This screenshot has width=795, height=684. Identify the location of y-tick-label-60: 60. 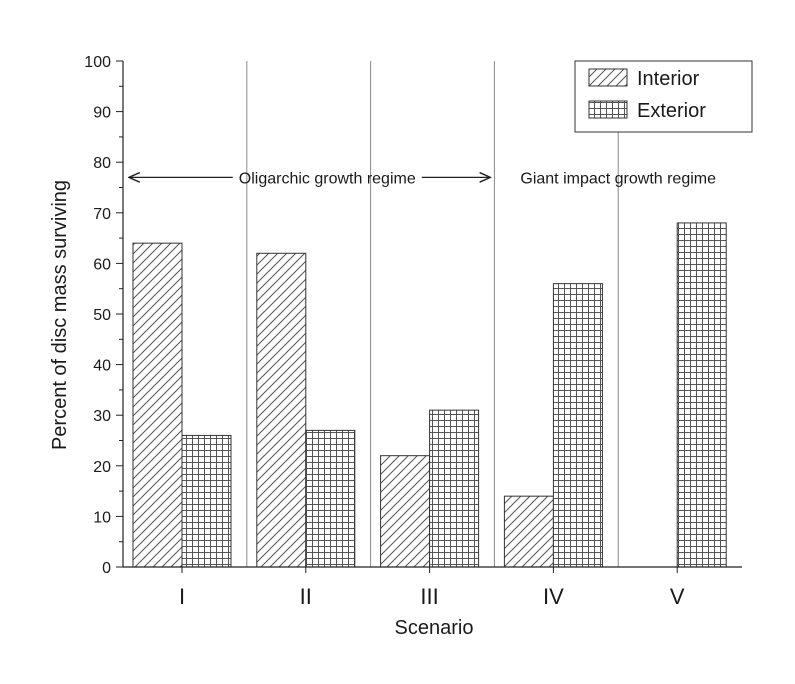
(102, 264).